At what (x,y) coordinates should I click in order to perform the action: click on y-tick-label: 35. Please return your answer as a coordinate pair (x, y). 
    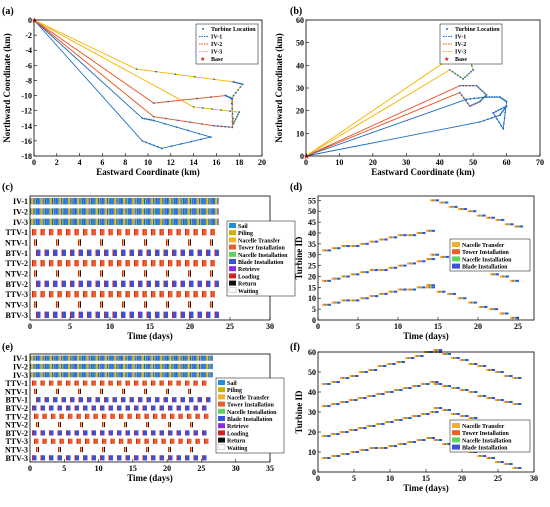
    Looking at the image, I should click on (312, 244).